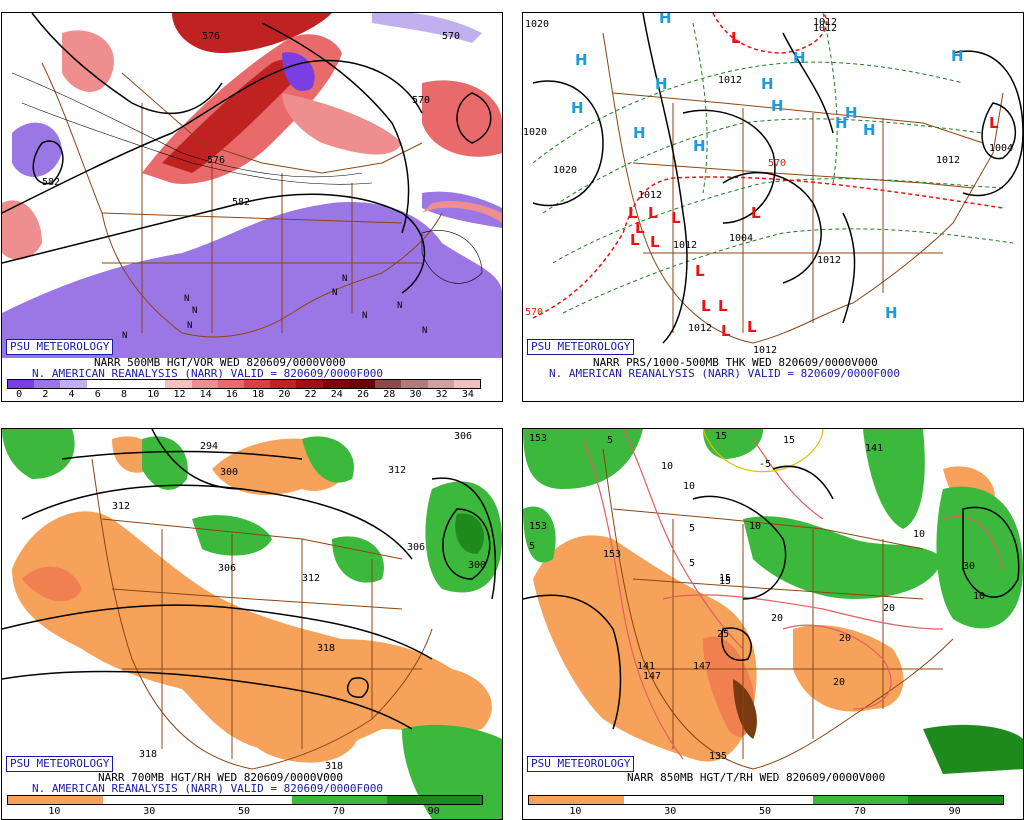 This screenshot has height=820, width=1024. I want to click on caption-top: NARR 500MB HGT/VOR WED 820609/0000V000, so click(220, 362).